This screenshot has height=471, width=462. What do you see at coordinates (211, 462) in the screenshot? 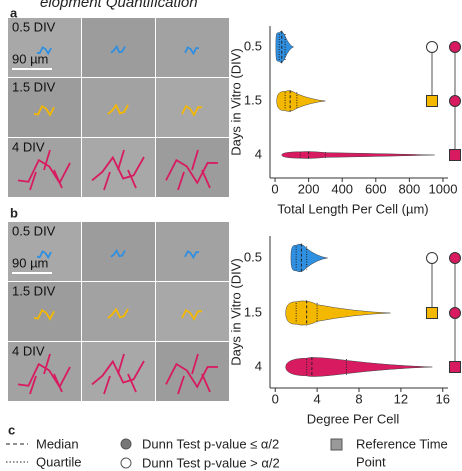
I see `legend-label: Dunn Test p-value > α/2` at bounding box center [211, 462].